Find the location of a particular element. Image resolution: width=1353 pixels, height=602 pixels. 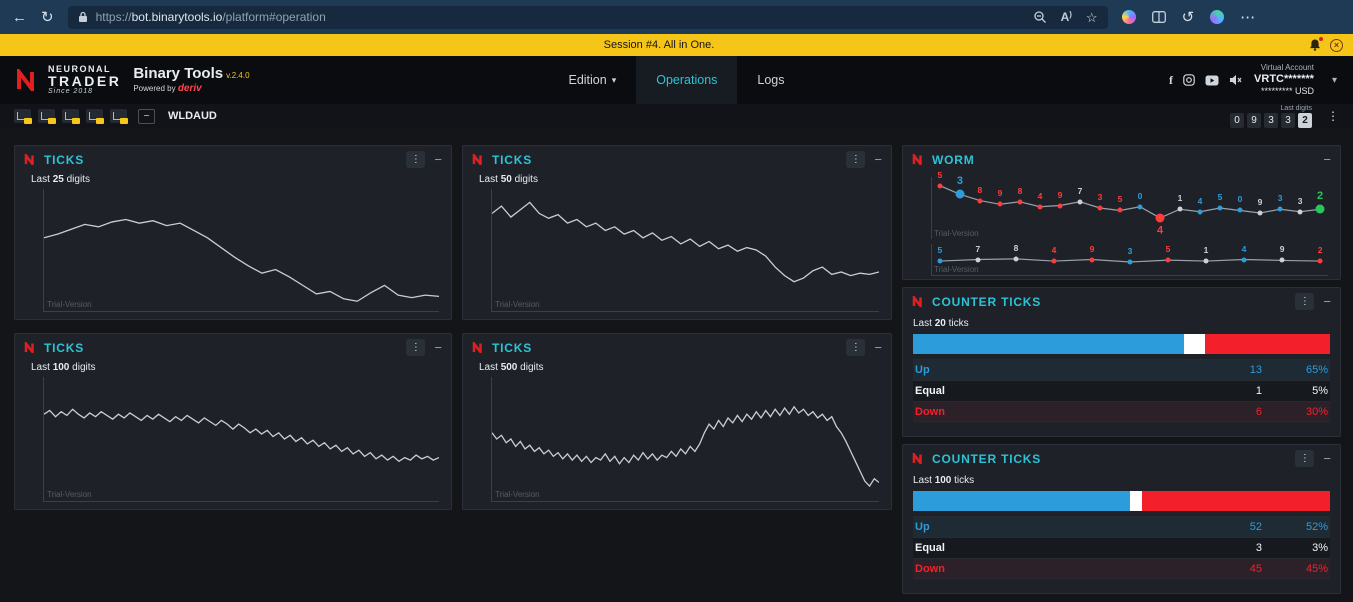

nav-operations: Operations is located at coordinates (687, 80).